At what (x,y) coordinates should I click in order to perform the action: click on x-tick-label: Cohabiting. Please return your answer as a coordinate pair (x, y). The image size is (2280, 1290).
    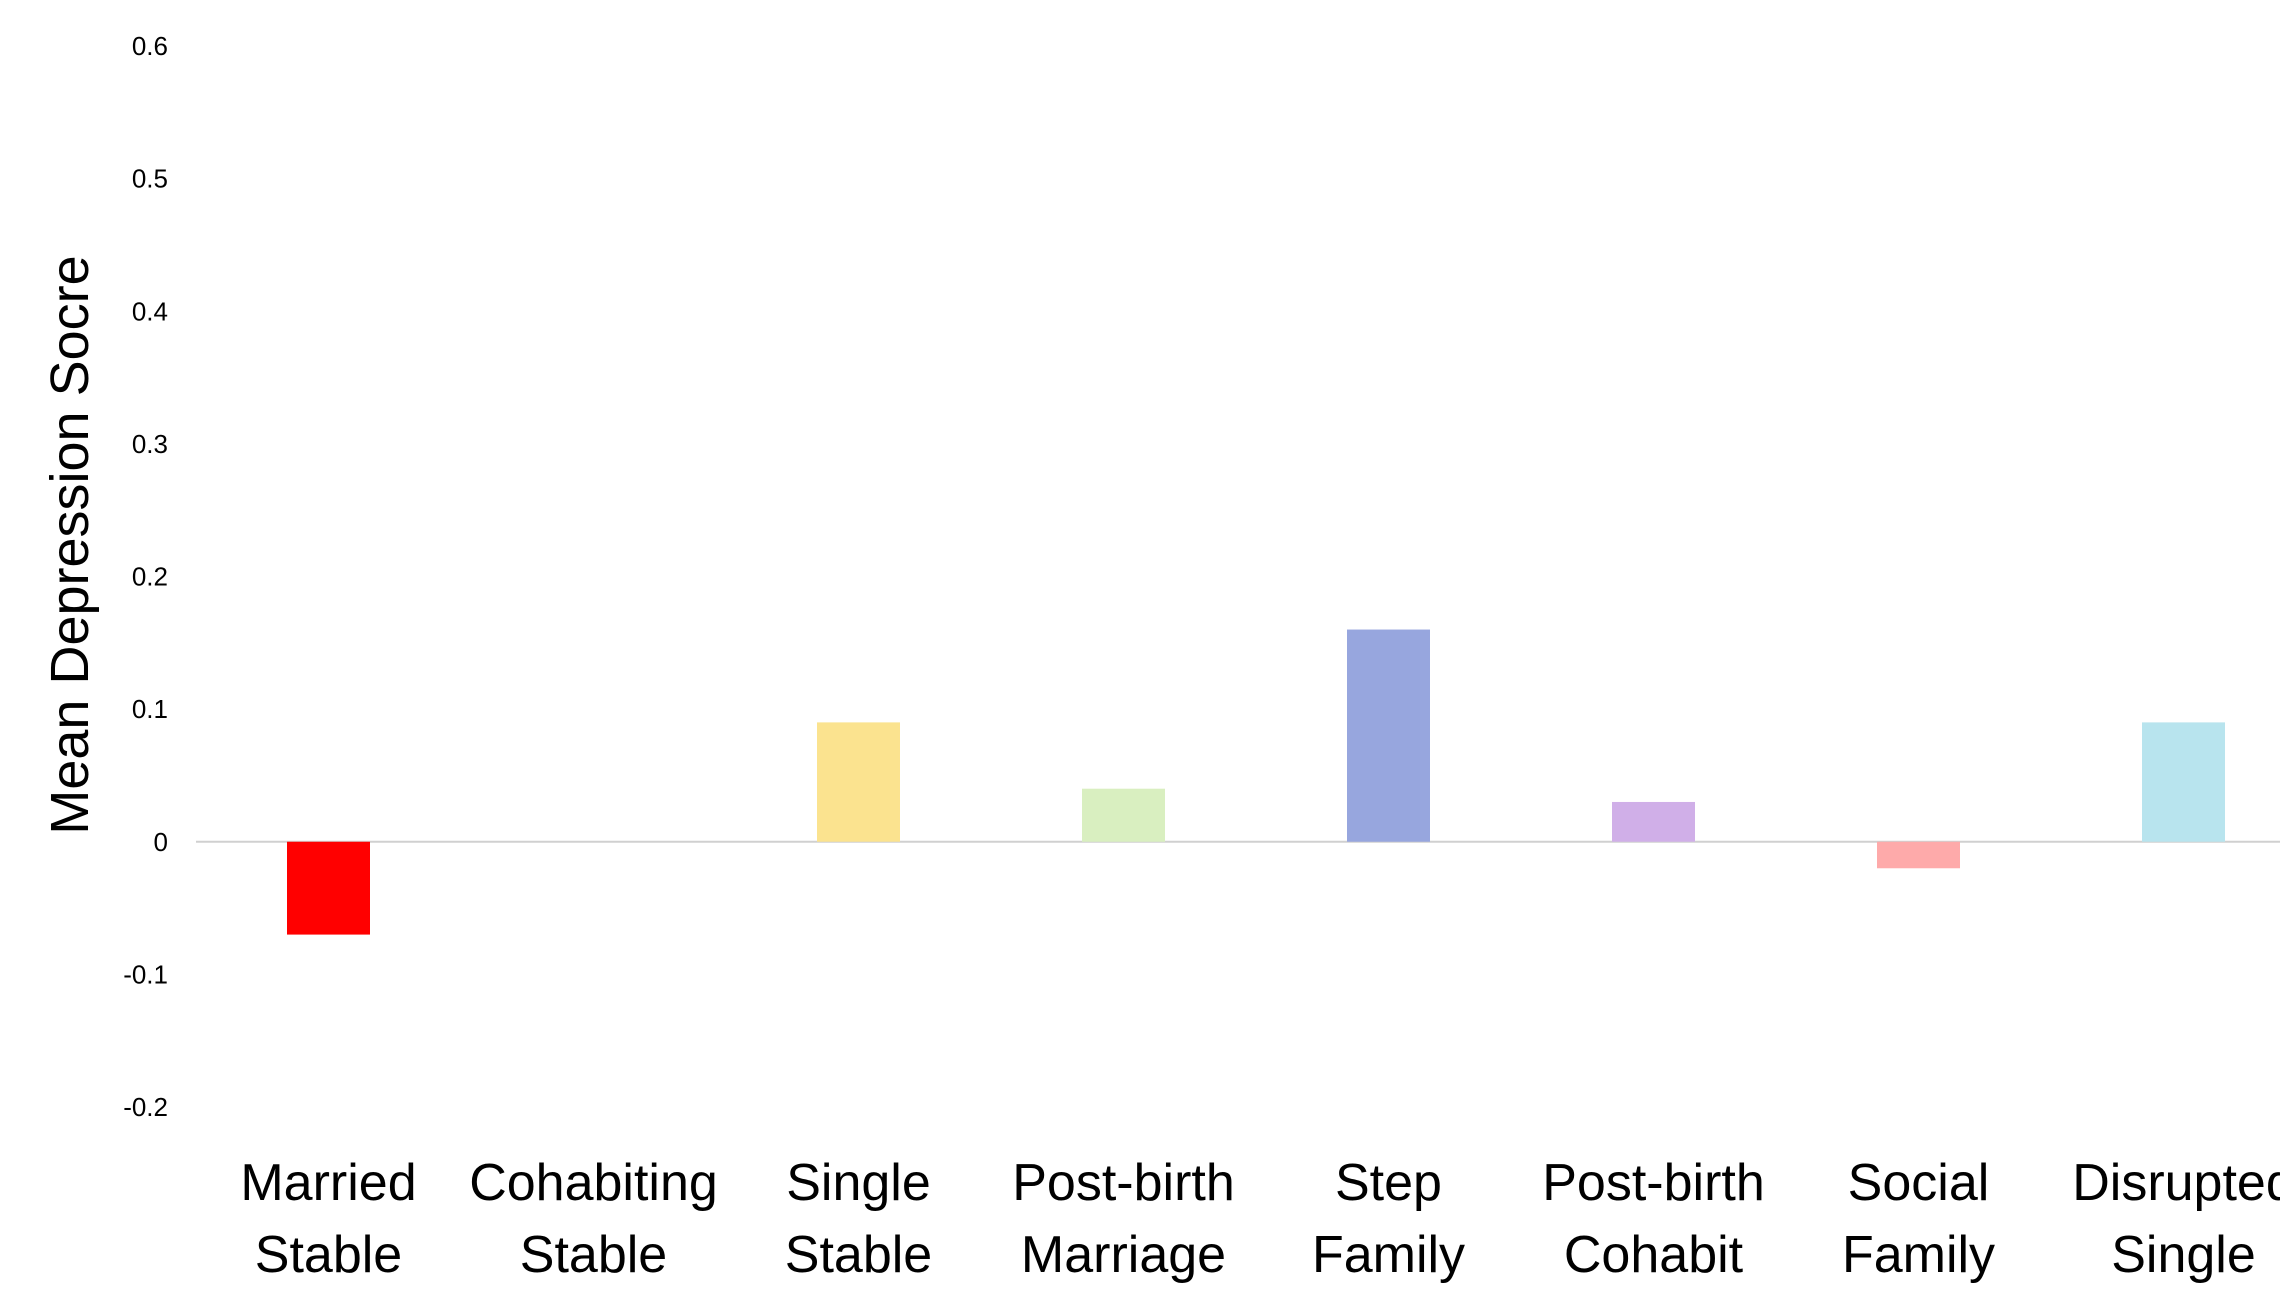
    Looking at the image, I should click on (593, 1183).